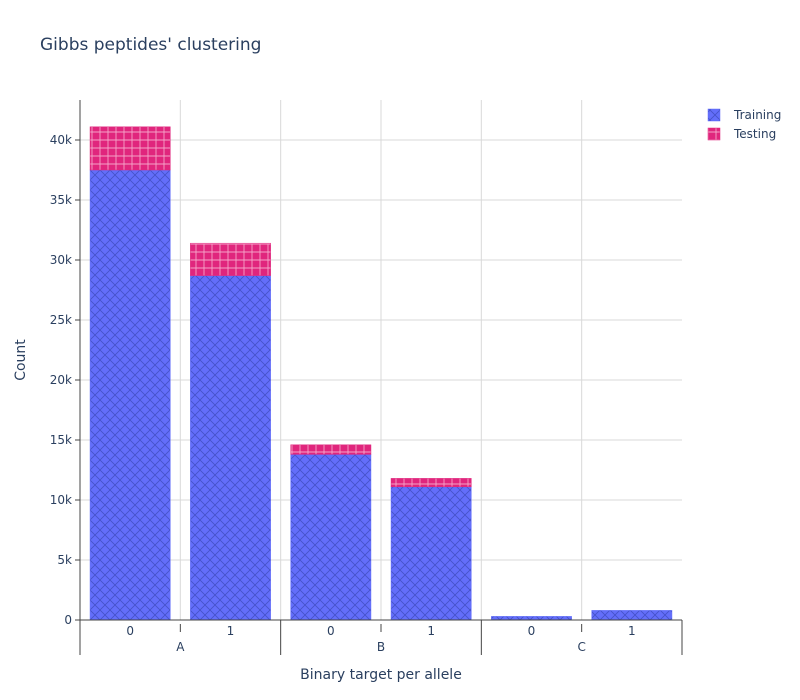 Image resolution: width=800 pixels, height=700 pixels. Describe the element at coordinates (180, 647) in the screenshot. I see `x-group-label: A` at that location.